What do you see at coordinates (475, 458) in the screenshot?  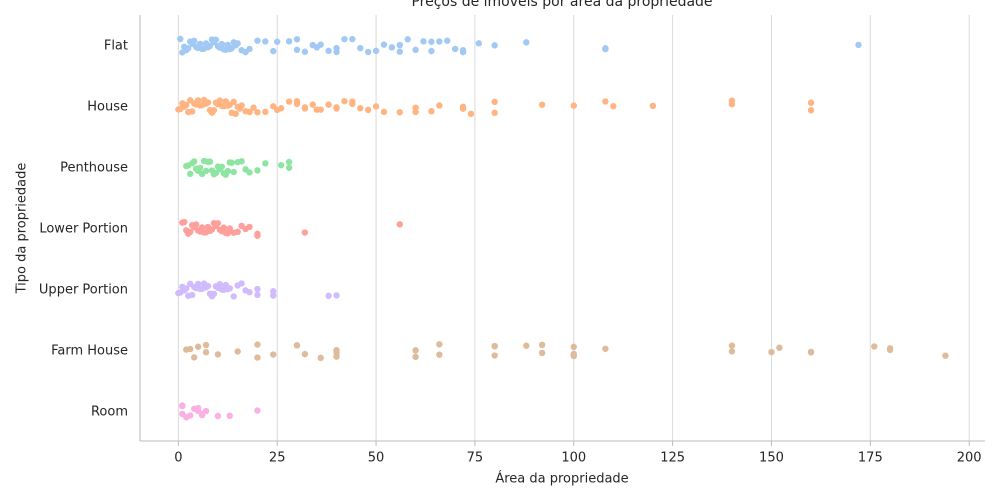 I see `x-tick-label: 75` at bounding box center [475, 458].